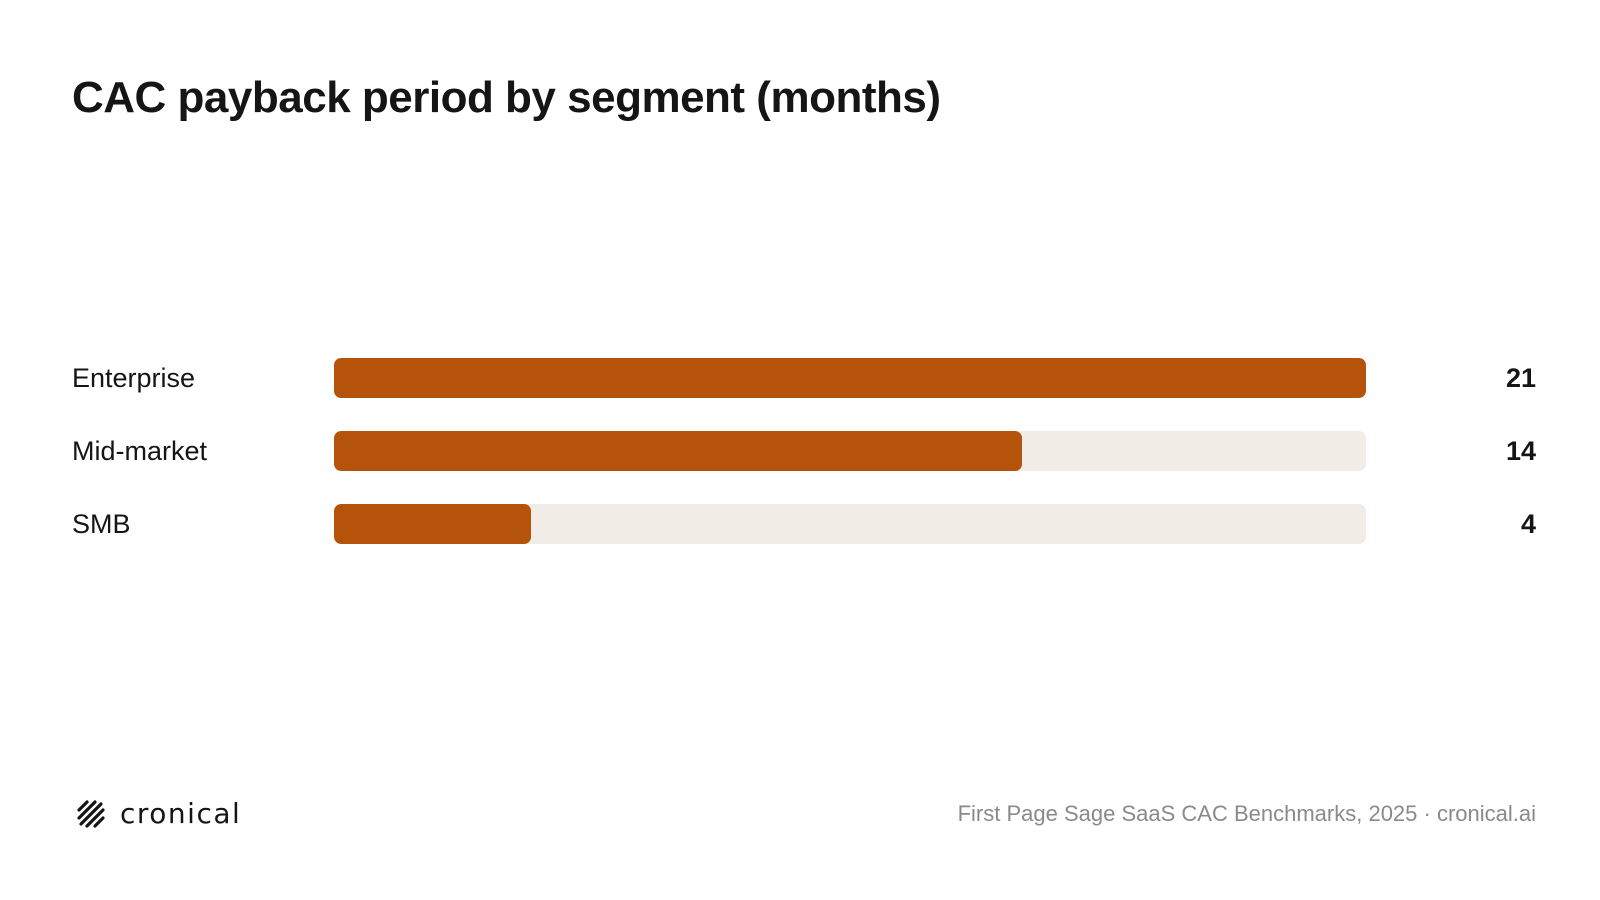 This screenshot has width=1600, height=900. I want to click on bar-row: Mid-market 14, so click(800, 451).